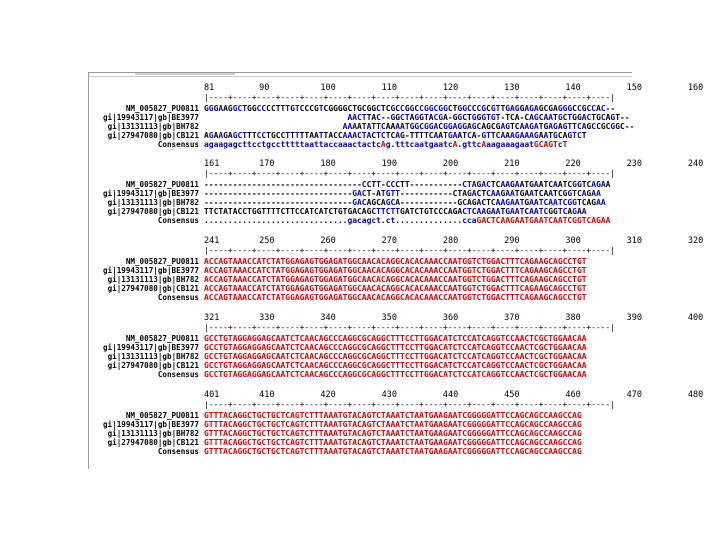 Image resolution: width=720 pixels, height=540 pixels. I want to click on position-number: 230, so click(634, 164).